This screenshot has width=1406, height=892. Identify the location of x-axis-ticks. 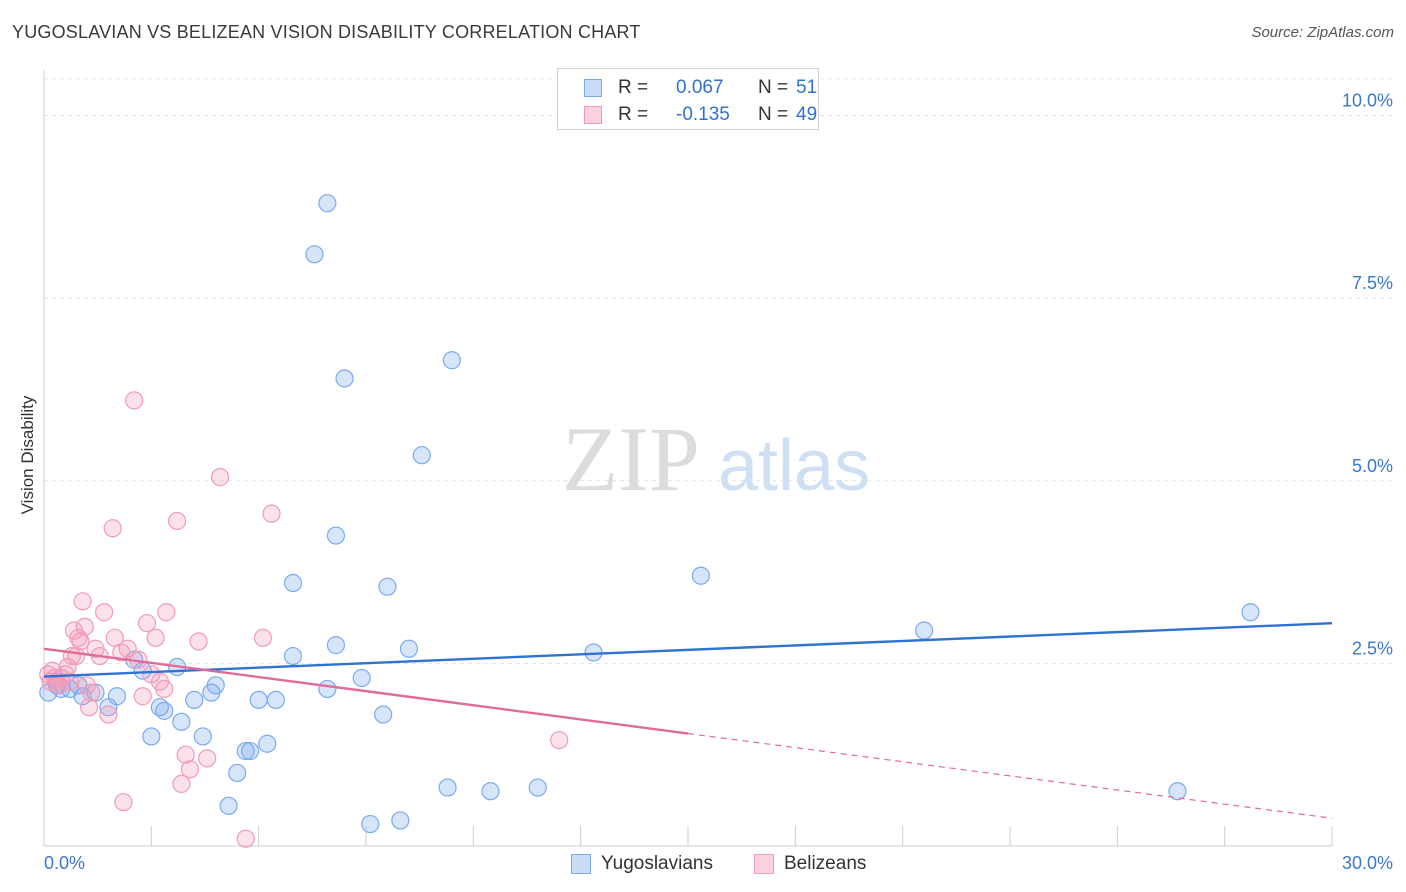
(688, 836).